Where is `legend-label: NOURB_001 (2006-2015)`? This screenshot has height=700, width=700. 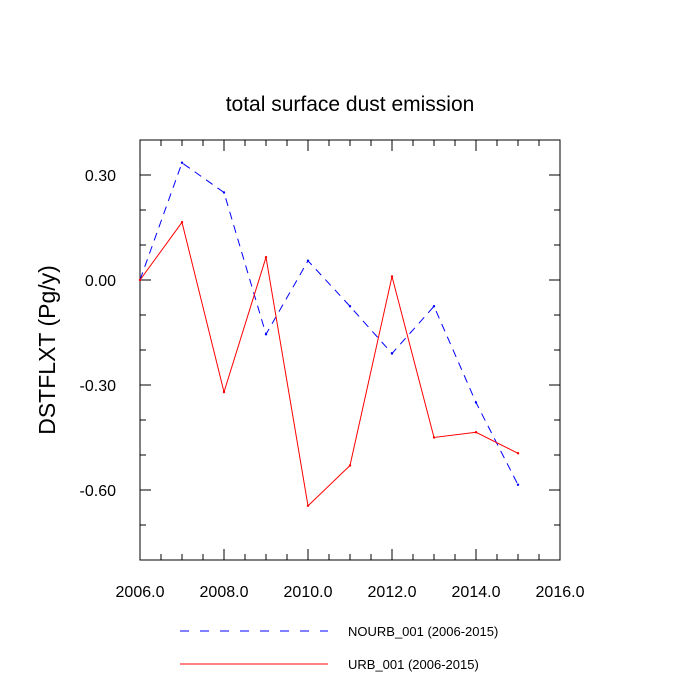 legend-label: NOURB_001 (2006-2015) is located at coordinates (423, 631).